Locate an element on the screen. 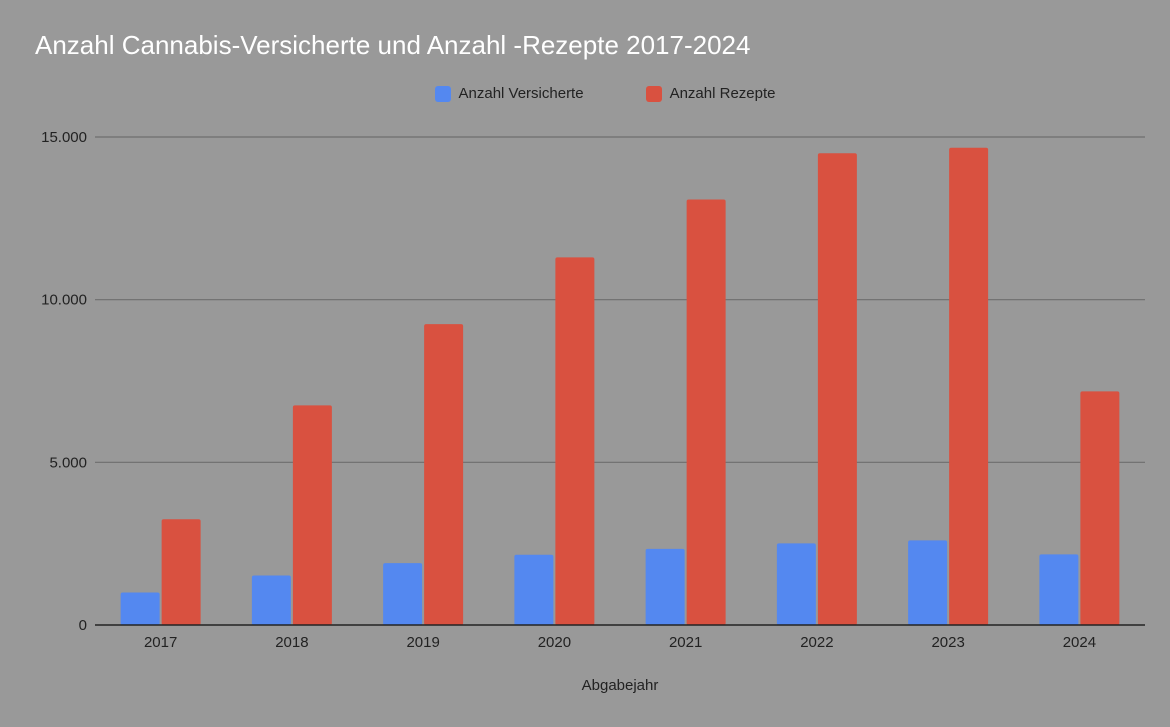 Image resolution: width=1170 pixels, height=727 pixels. y-axis-ticks: 0 5.000 10.000 15.000 is located at coordinates (64, 381).